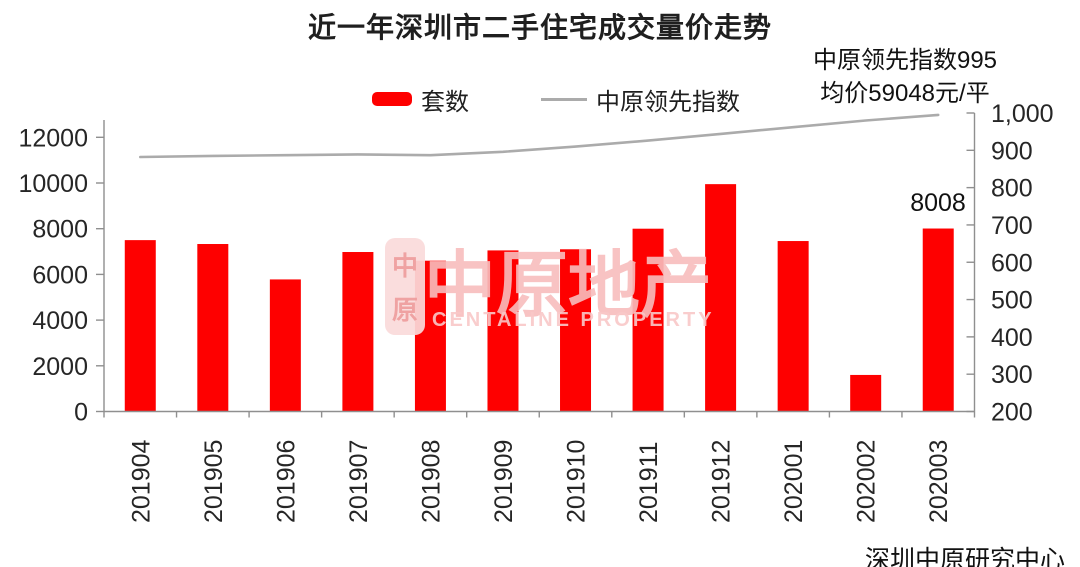  Describe the element at coordinates (214, 481) in the screenshot. I see `x-axis-label: 201905` at that location.